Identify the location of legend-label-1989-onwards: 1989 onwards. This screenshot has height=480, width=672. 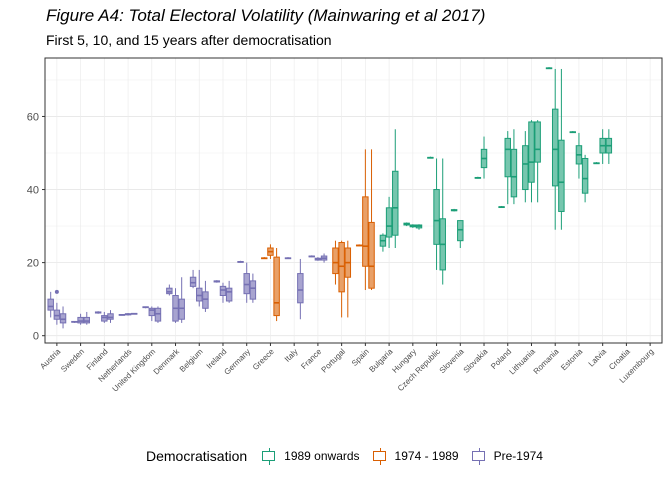
(322, 456).